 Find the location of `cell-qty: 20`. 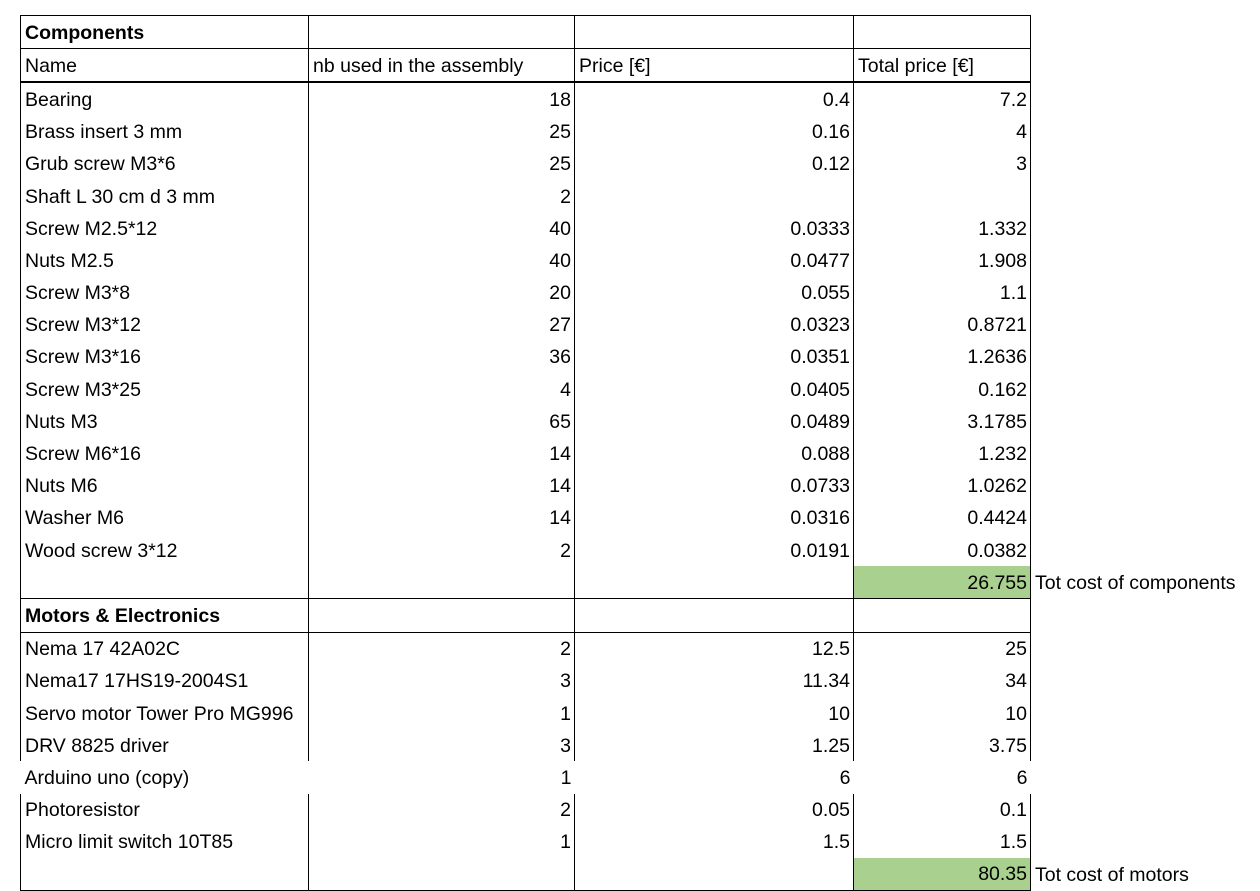

cell-qty: 20 is located at coordinates (441, 292).